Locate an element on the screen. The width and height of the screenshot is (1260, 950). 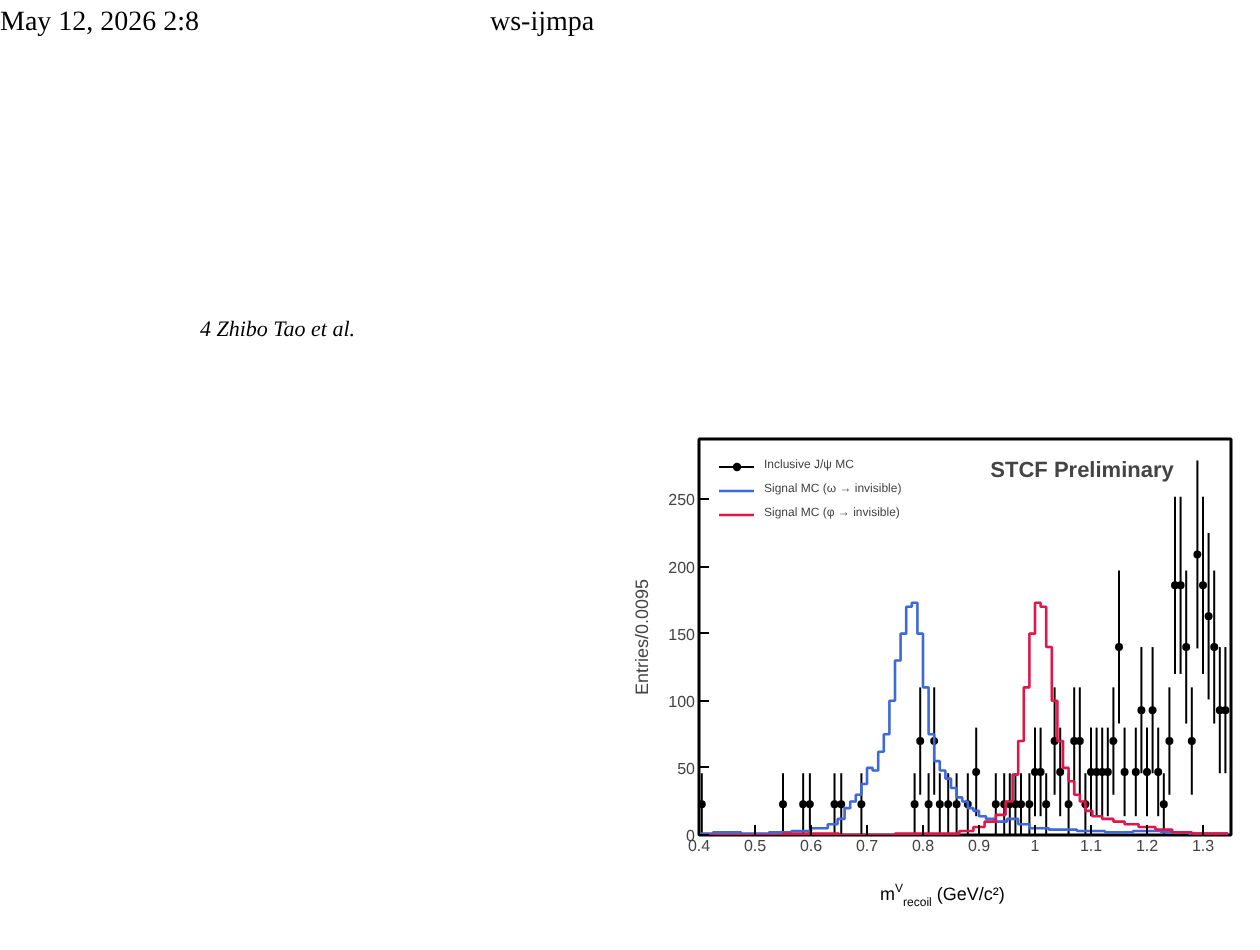
x-tick-label: 0.5 is located at coordinates (755, 846).